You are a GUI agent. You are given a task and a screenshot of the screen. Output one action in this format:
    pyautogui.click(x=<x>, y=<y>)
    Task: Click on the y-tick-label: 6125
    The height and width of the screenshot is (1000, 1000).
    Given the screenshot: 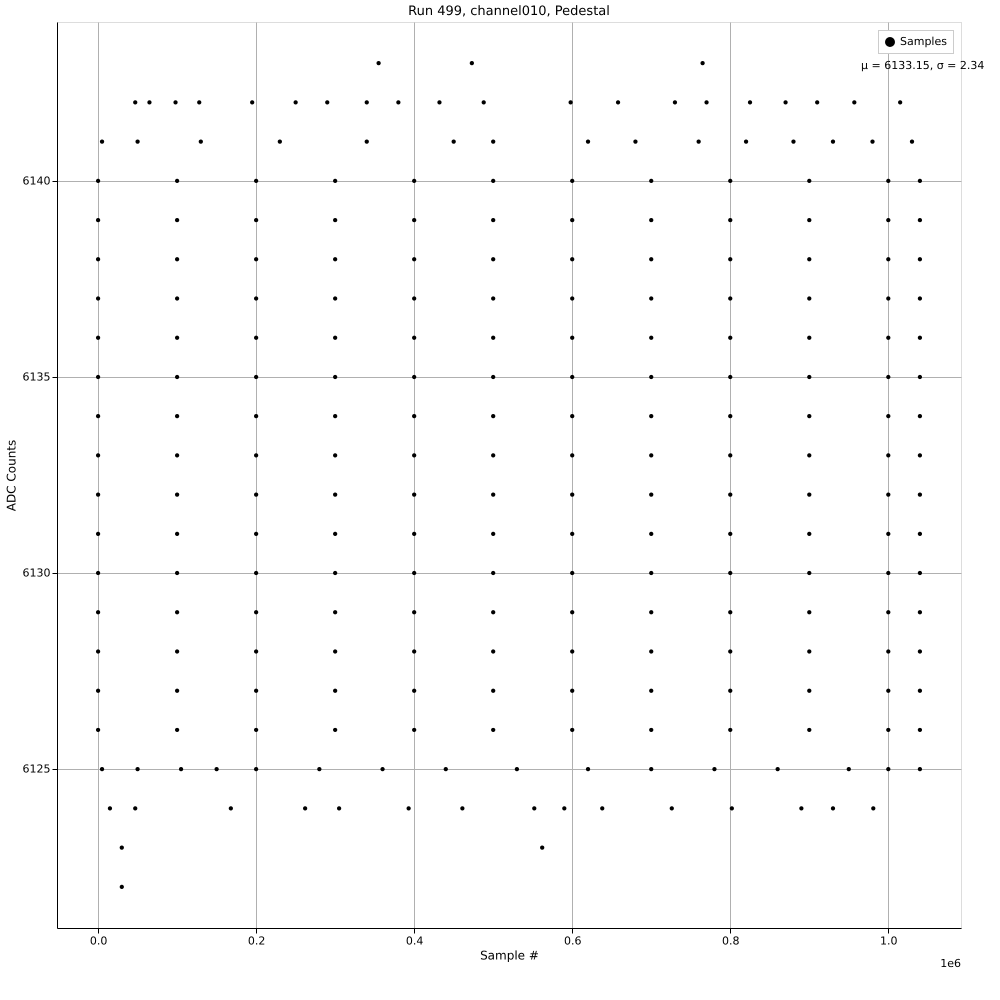 What is the action you would take?
    pyautogui.click(x=36, y=769)
    